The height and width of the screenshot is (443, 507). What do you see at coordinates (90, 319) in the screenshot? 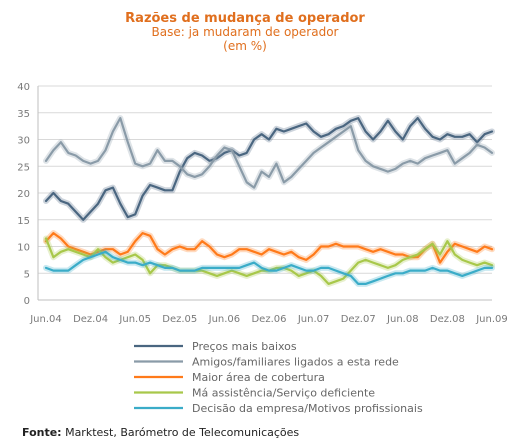
I see `x-tick-label: Dez.04` at bounding box center [90, 319].